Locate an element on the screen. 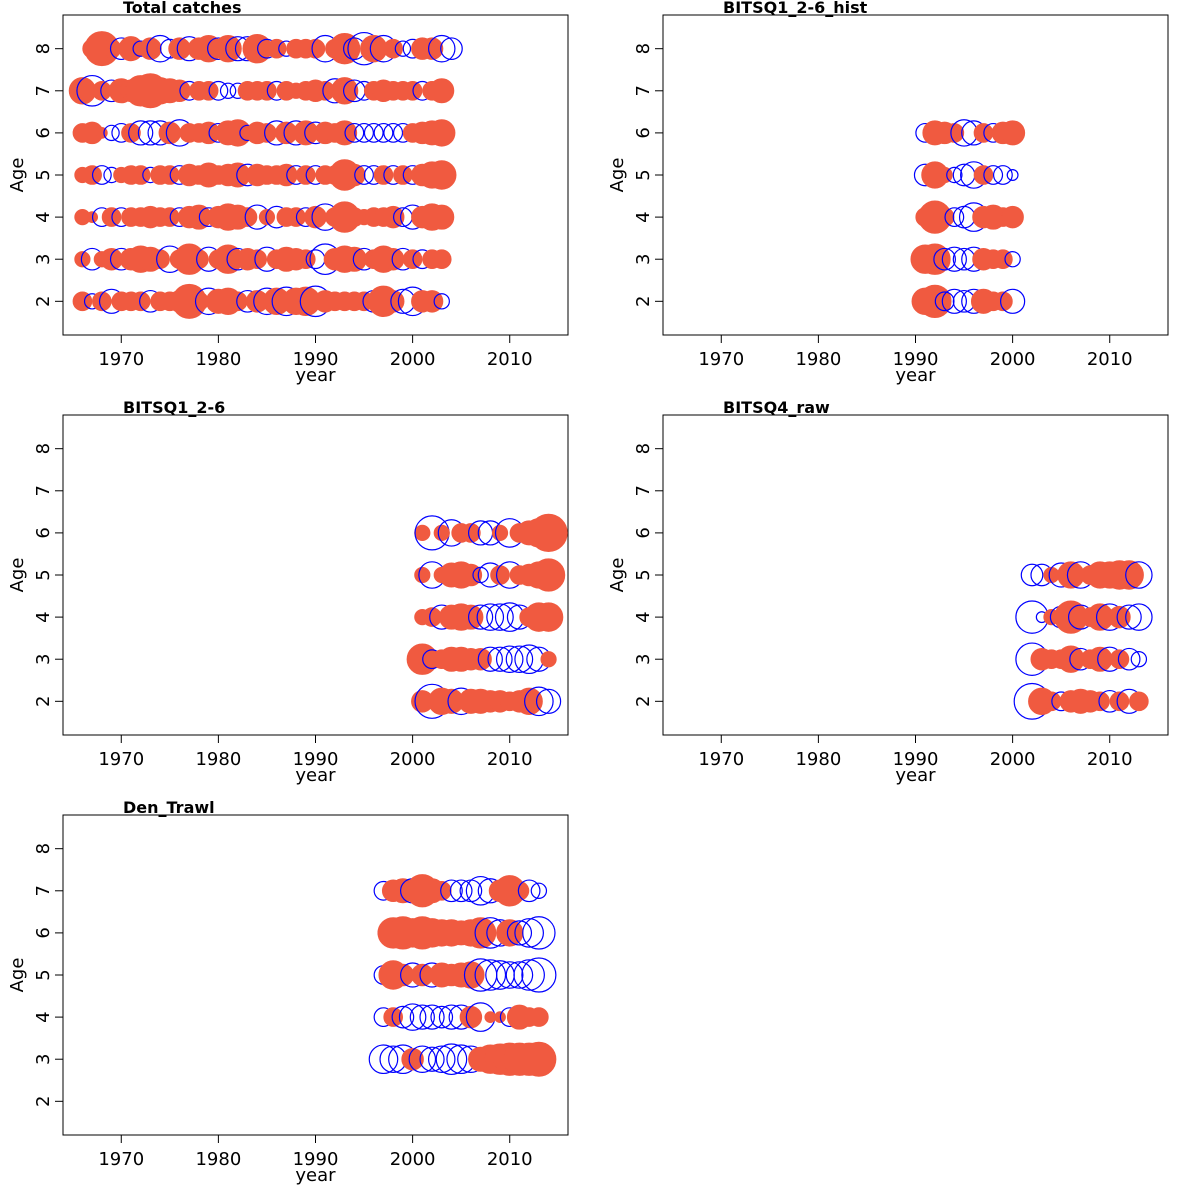  y-tick-label: 6 is located at coordinates (643, 532).